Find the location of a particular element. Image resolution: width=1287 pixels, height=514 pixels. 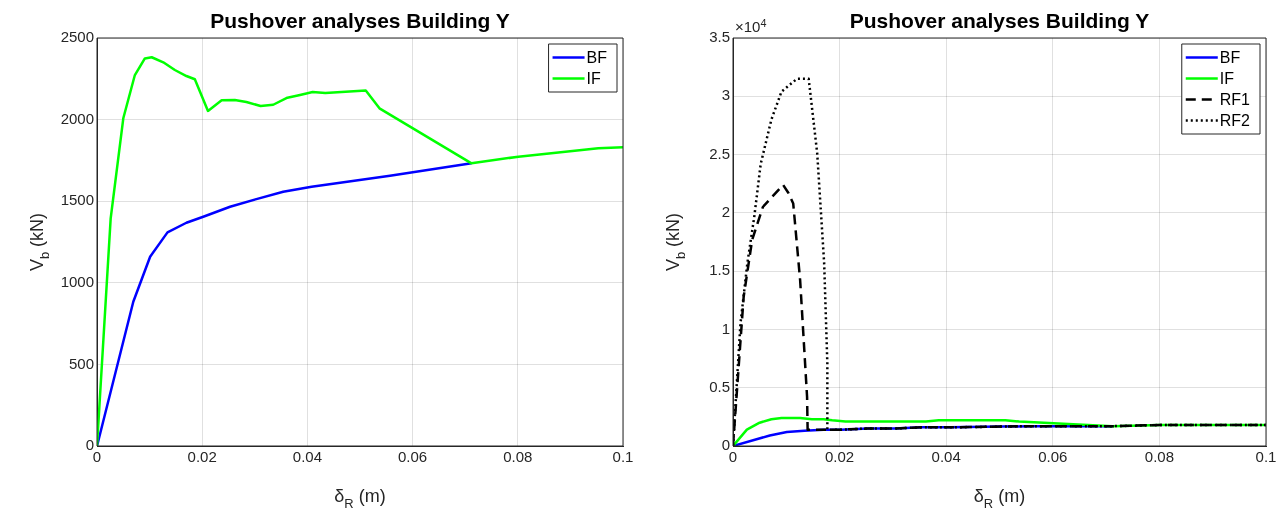

y-tick-label: 1500 is located at coordinates (77, 200).